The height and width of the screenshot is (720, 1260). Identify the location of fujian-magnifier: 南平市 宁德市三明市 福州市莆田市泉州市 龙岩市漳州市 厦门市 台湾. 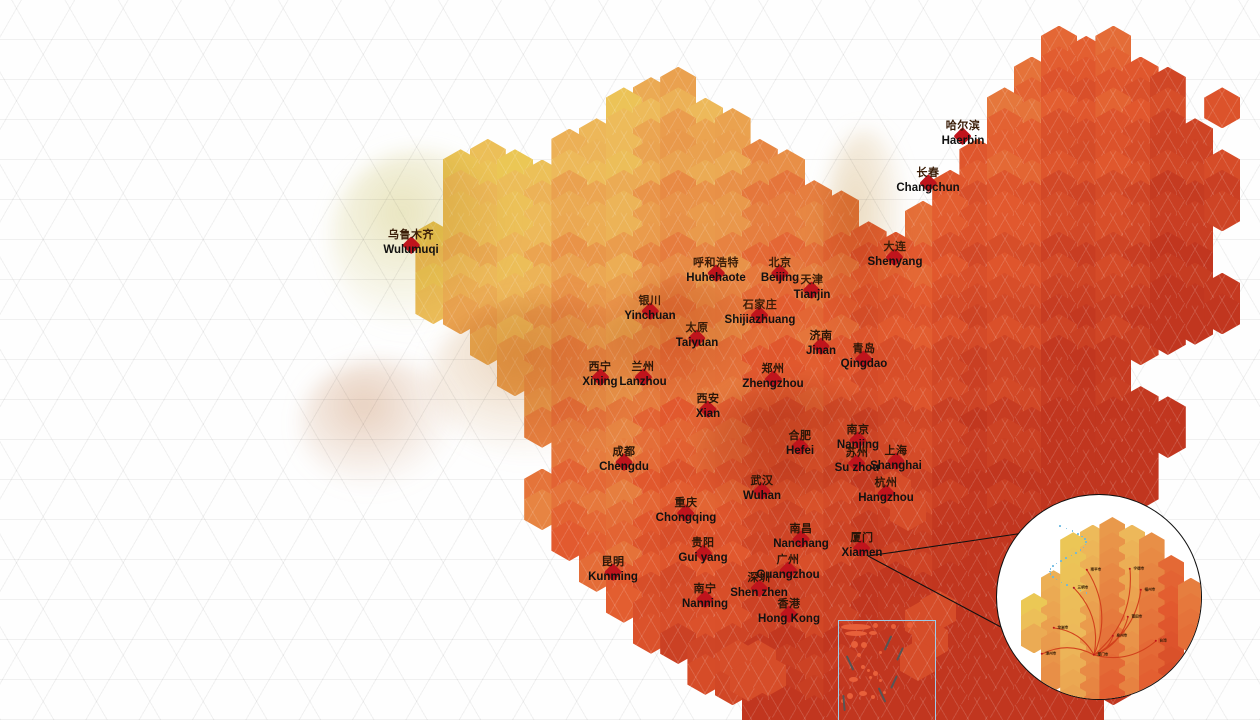
(1099, 597).